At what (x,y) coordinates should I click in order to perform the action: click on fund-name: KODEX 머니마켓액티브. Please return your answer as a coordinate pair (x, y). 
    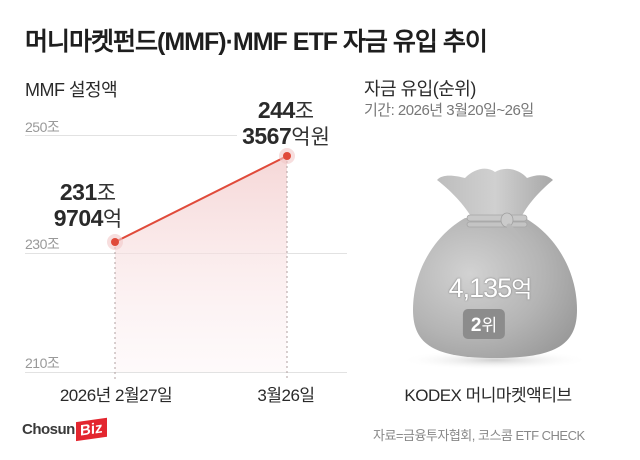
    Looking at the image, I should click on (488, 395).